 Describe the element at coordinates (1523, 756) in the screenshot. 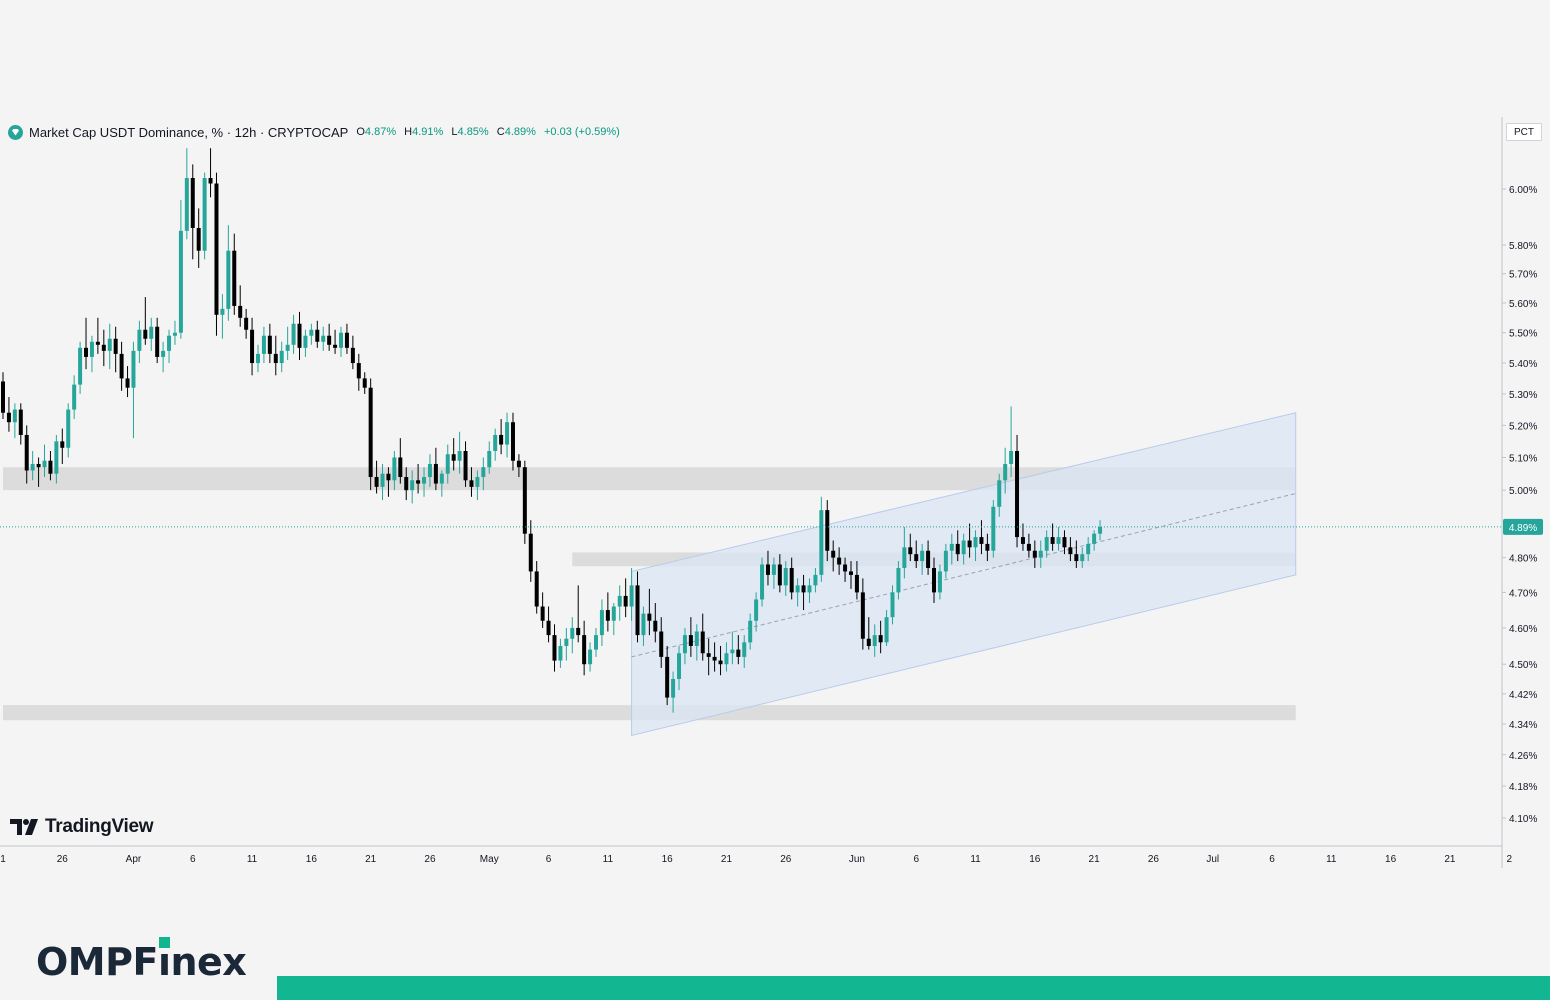

I see `price-tick-label: 4.26%` at that location.